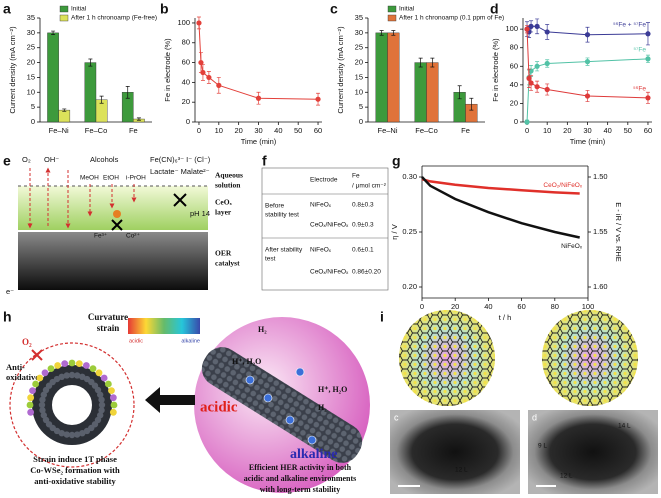  I want to click on label: oxidative, so click(22, 377).